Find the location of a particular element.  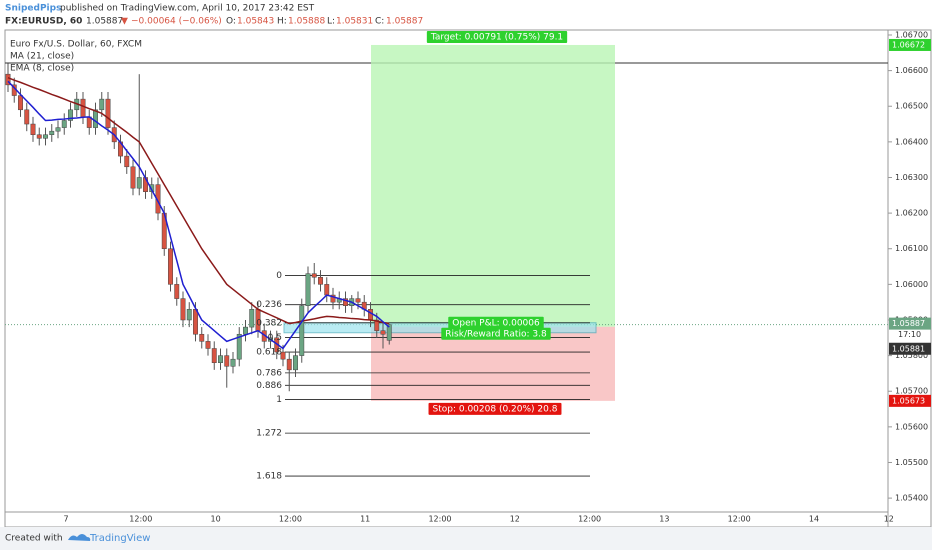

author: SnipedPips is located at coordinates (33, 9).